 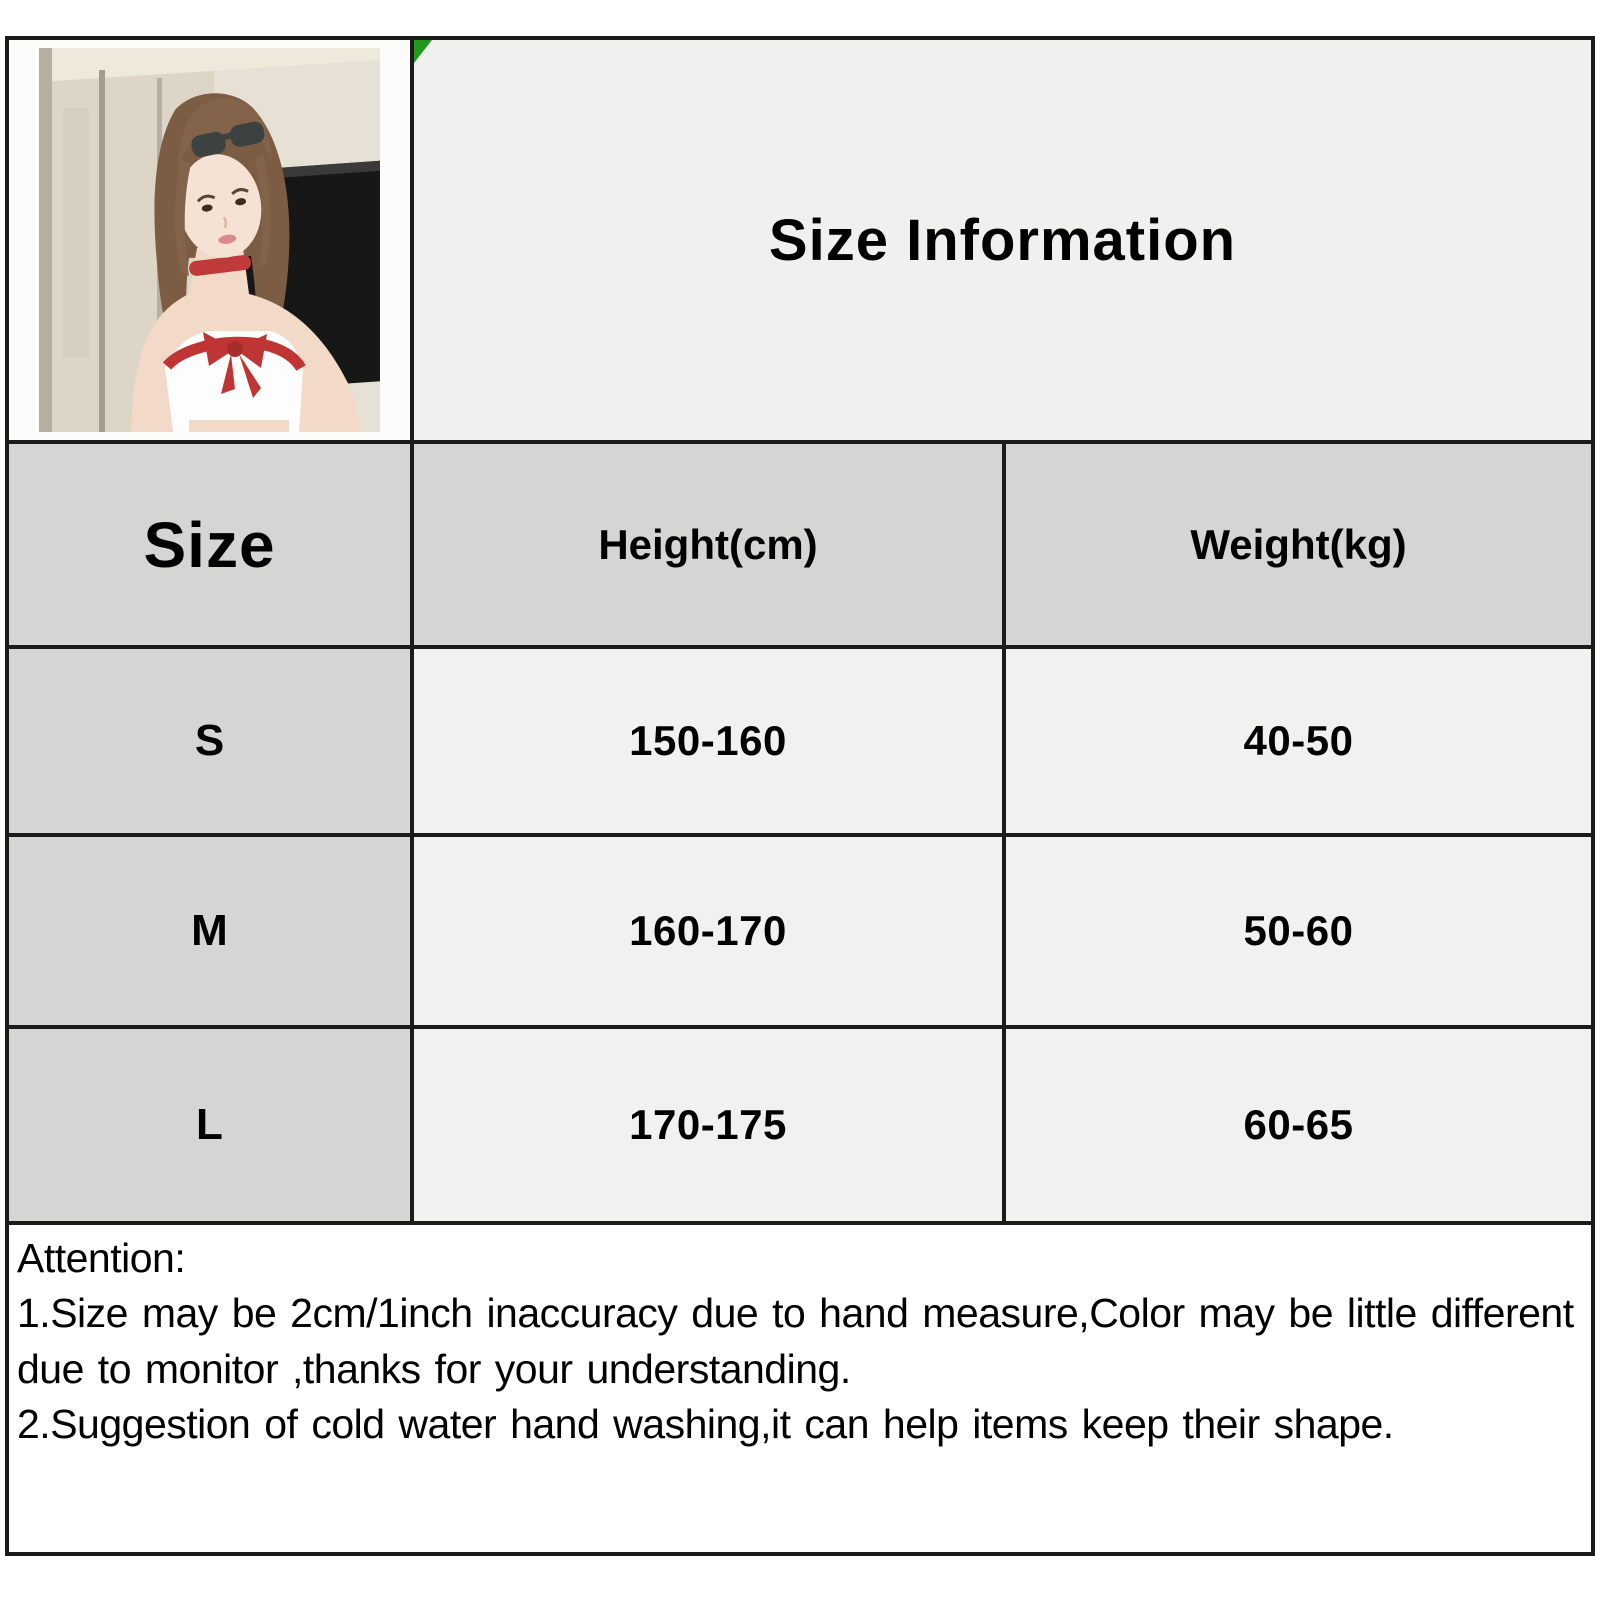 I want to click on size-cell-m: M, so click(x=211, y=933).